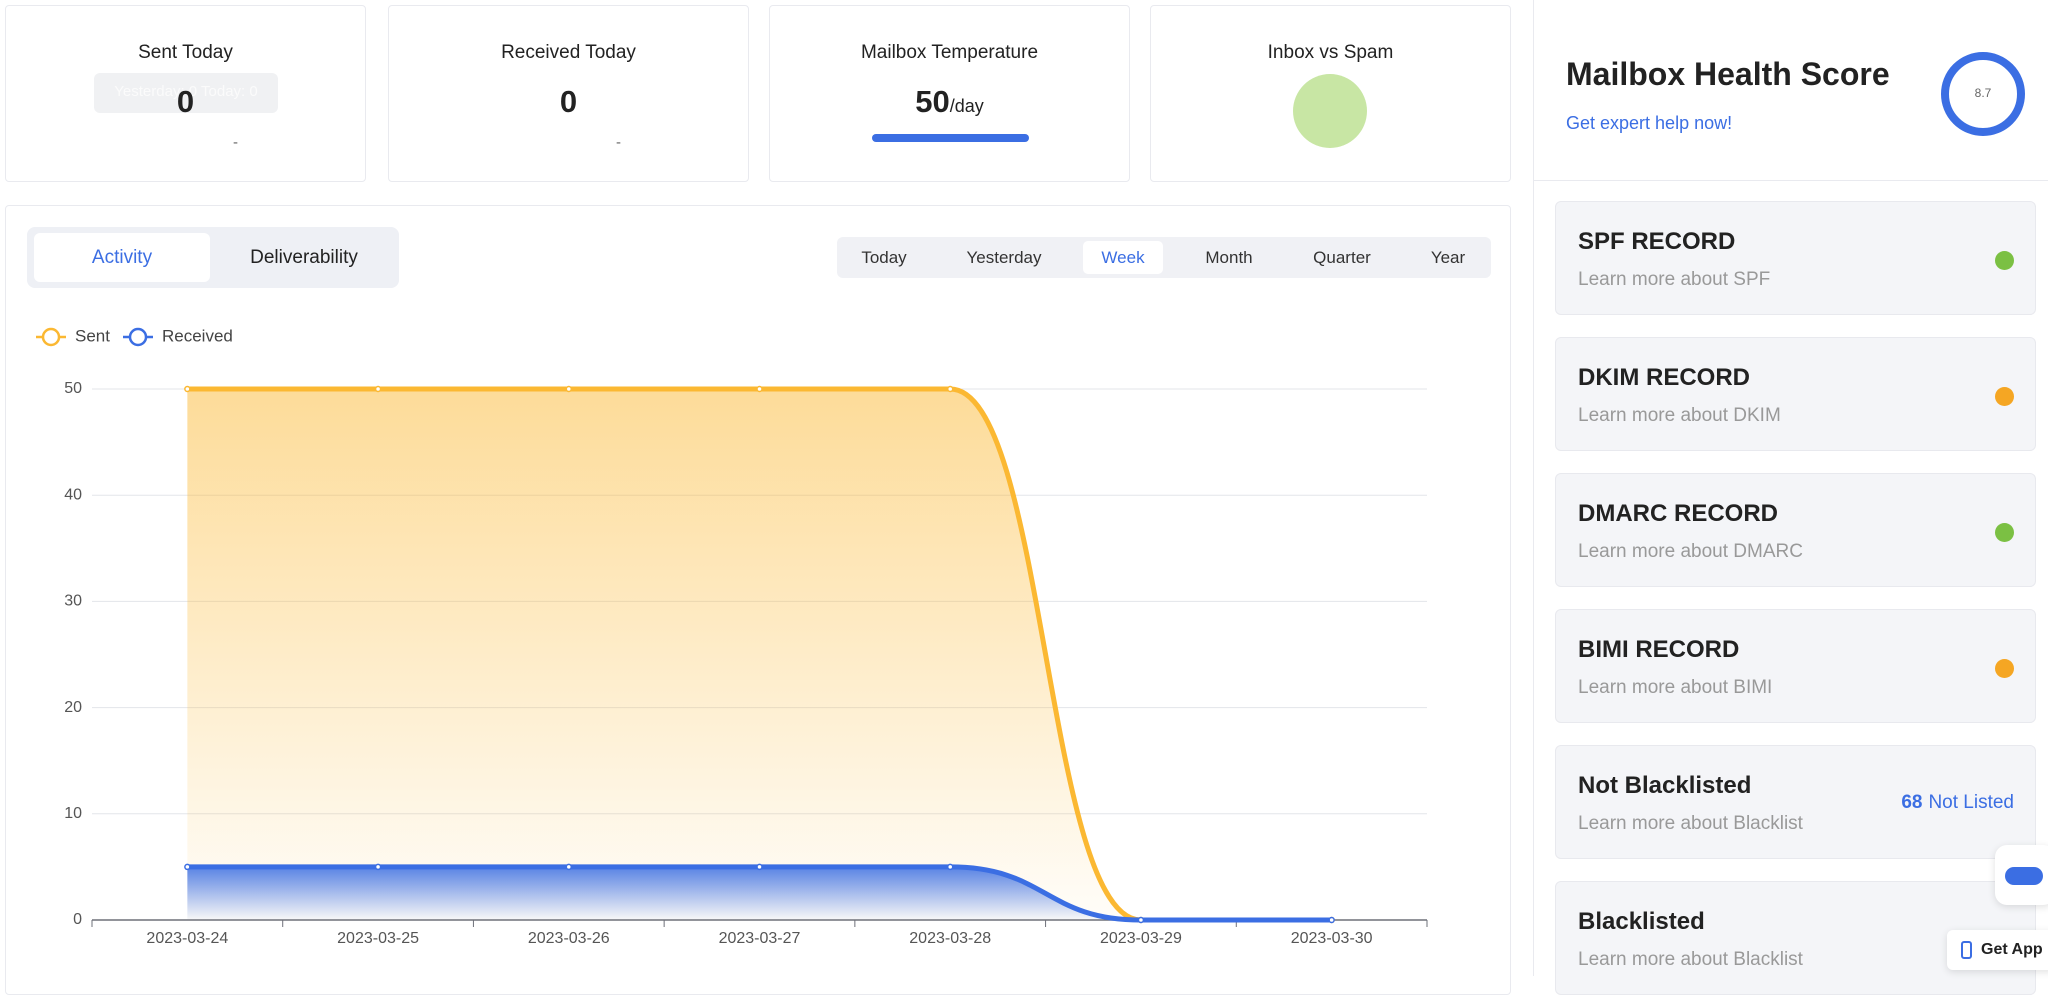 The height and width of the screenshot is (995, 2048). I want to click on x-tick-label: 2023-03-25, so click(378, 938).